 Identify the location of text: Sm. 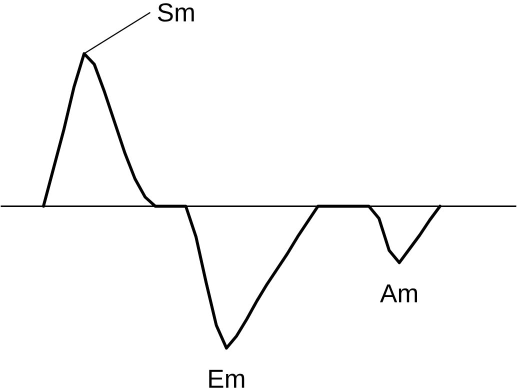
(176, 12).